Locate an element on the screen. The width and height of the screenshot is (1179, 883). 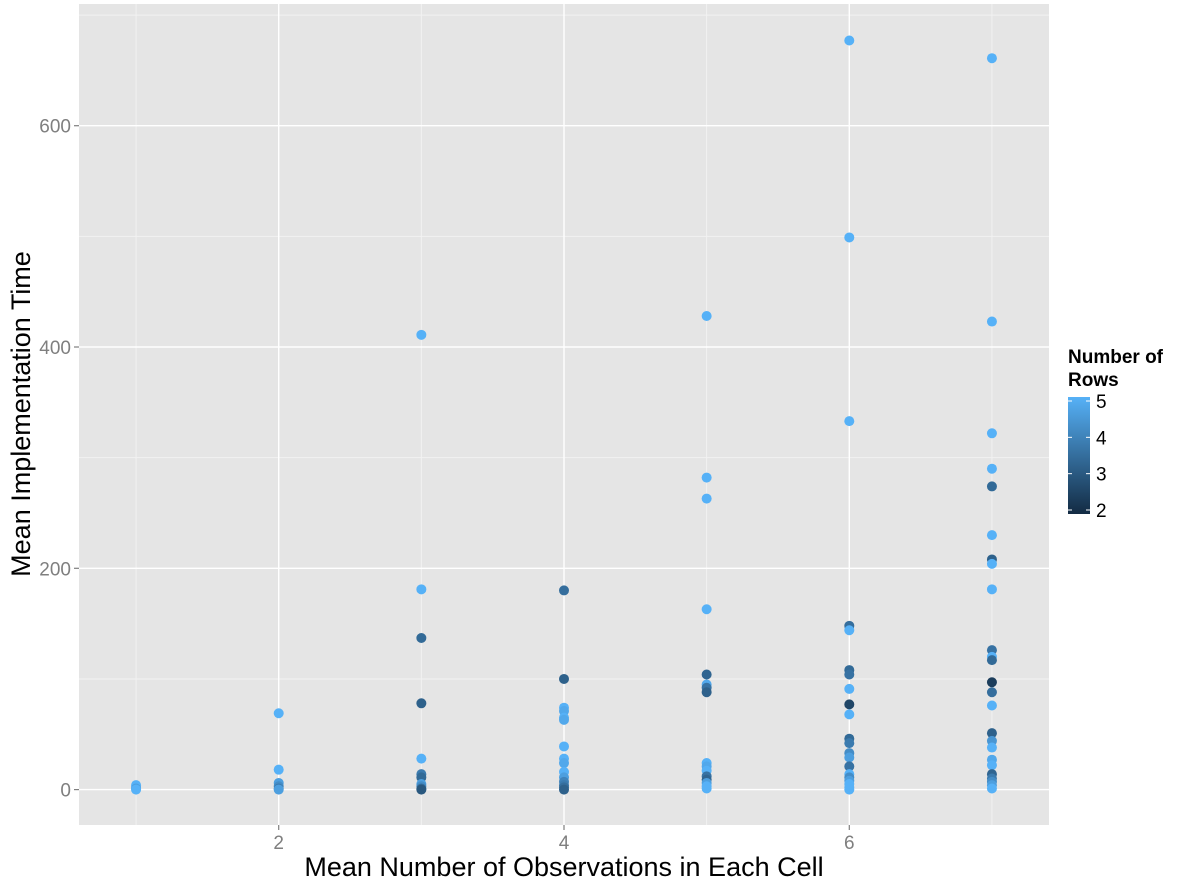
legend-tick-label: 2 is located at coordinates (1101, 511).